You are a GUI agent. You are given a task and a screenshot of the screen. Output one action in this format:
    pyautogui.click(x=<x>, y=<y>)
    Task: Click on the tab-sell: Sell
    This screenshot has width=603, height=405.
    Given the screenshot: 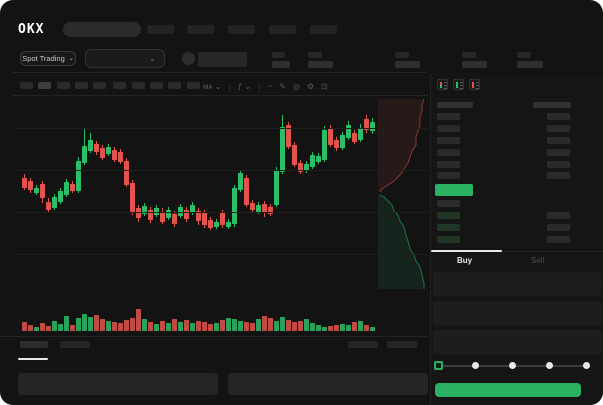 What is the action you would take?
    pyautogui.click(x=538, y=260)
    